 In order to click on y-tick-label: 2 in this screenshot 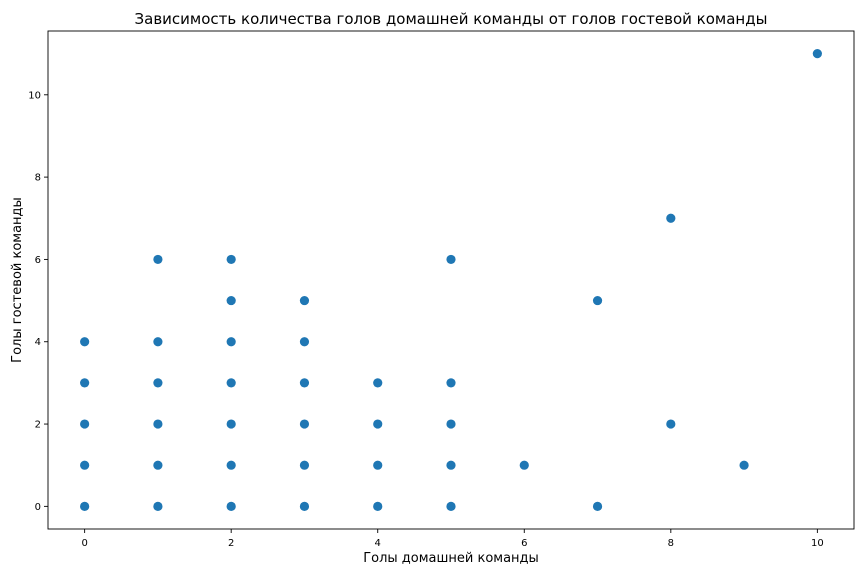, I will do `click(38, 425)`.